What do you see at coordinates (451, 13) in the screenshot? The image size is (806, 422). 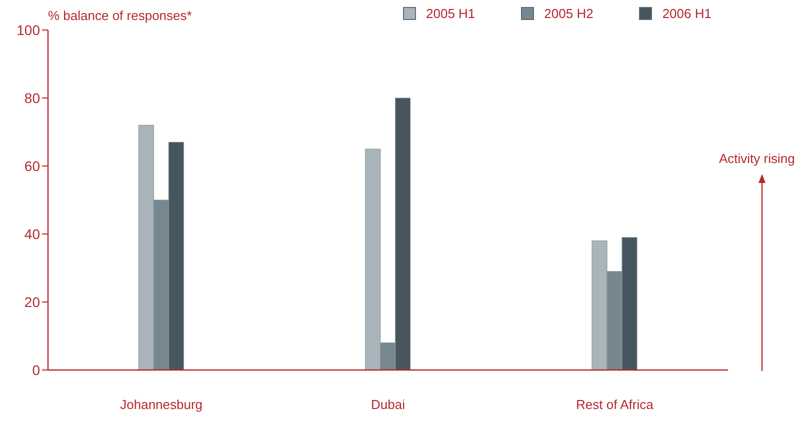 I see `legend-label: 2005 H1` at bounding box center [451, 13].